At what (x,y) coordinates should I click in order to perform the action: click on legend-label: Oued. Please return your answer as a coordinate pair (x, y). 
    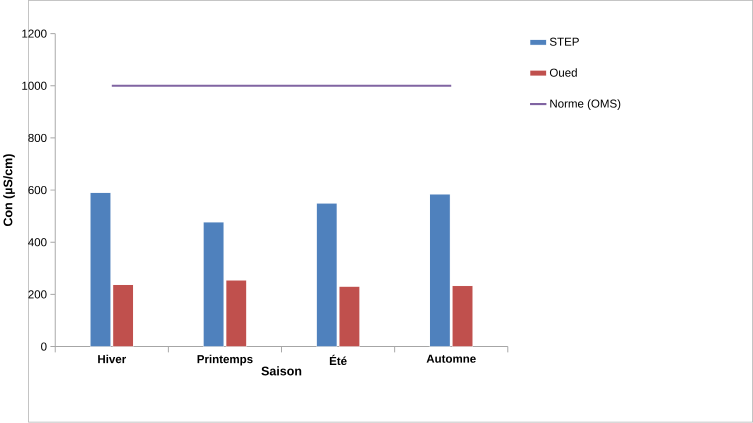
    Looking at the image, I should click on (563, 72).